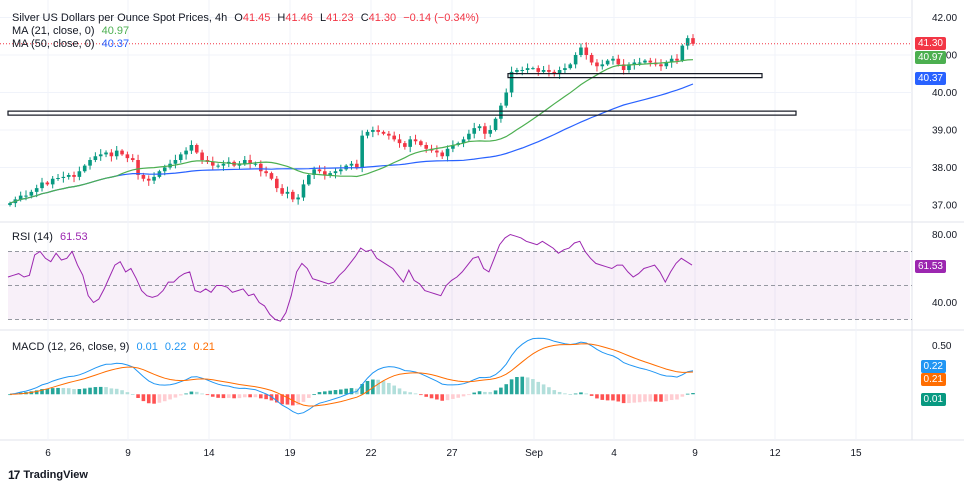 This screenshot has width=964, height=488. Describe the element at coordinates (128, 453) in the screenshot. I see `x-tick-label: 9` at that location.